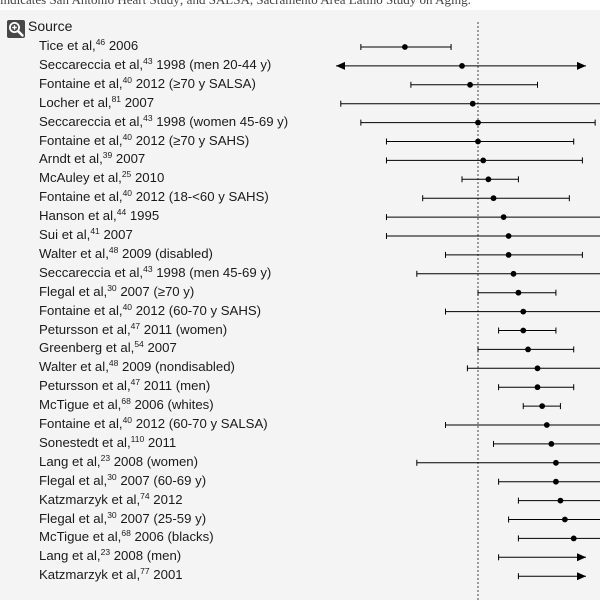  I want to click on study-label: Locher et al,81 2007, so click(97, 102).